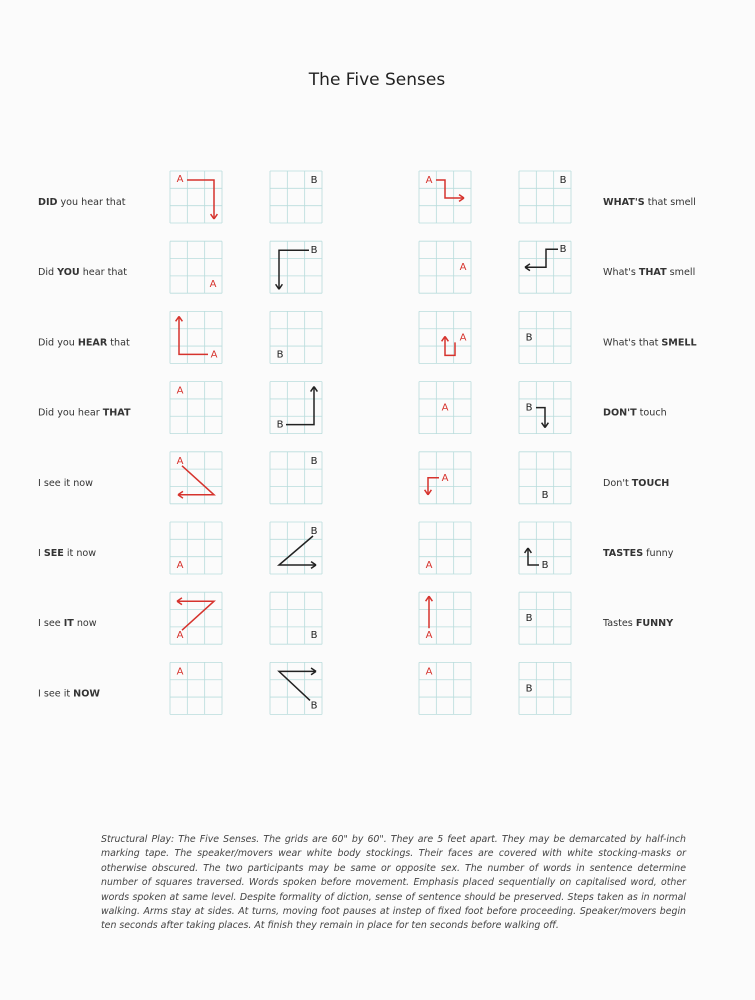 Image resolution: width=755 pixels, height=1000 pixels. What do you see at coordinates (56, 342) in the screenshot?
I see `label-word: Did you` at bounding box center [56, 342].